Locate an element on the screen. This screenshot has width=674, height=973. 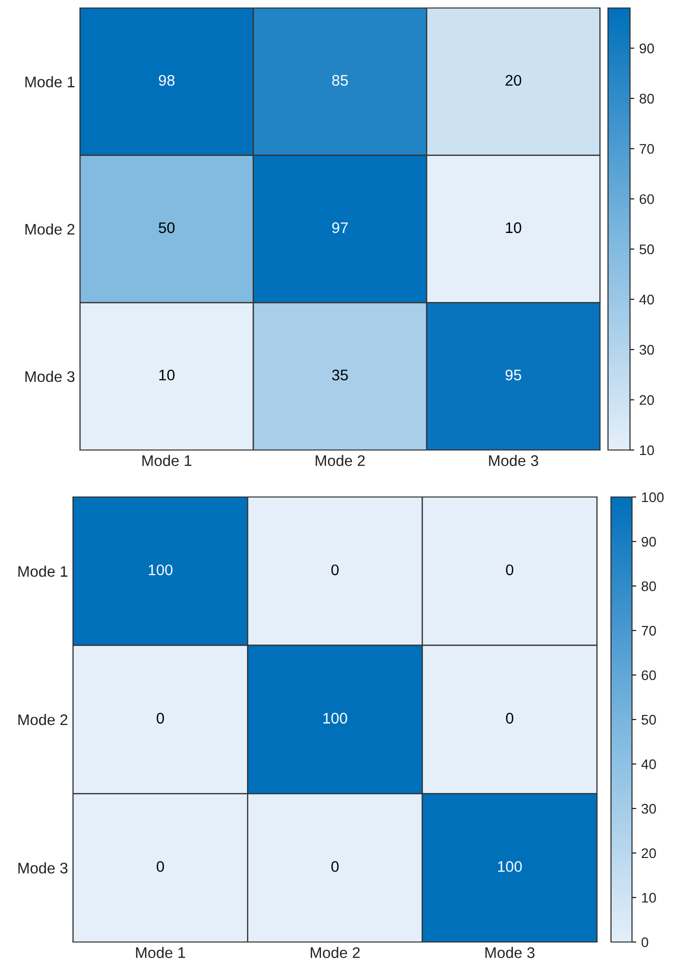
data-label: 50 is located at coordinates (166, 228).